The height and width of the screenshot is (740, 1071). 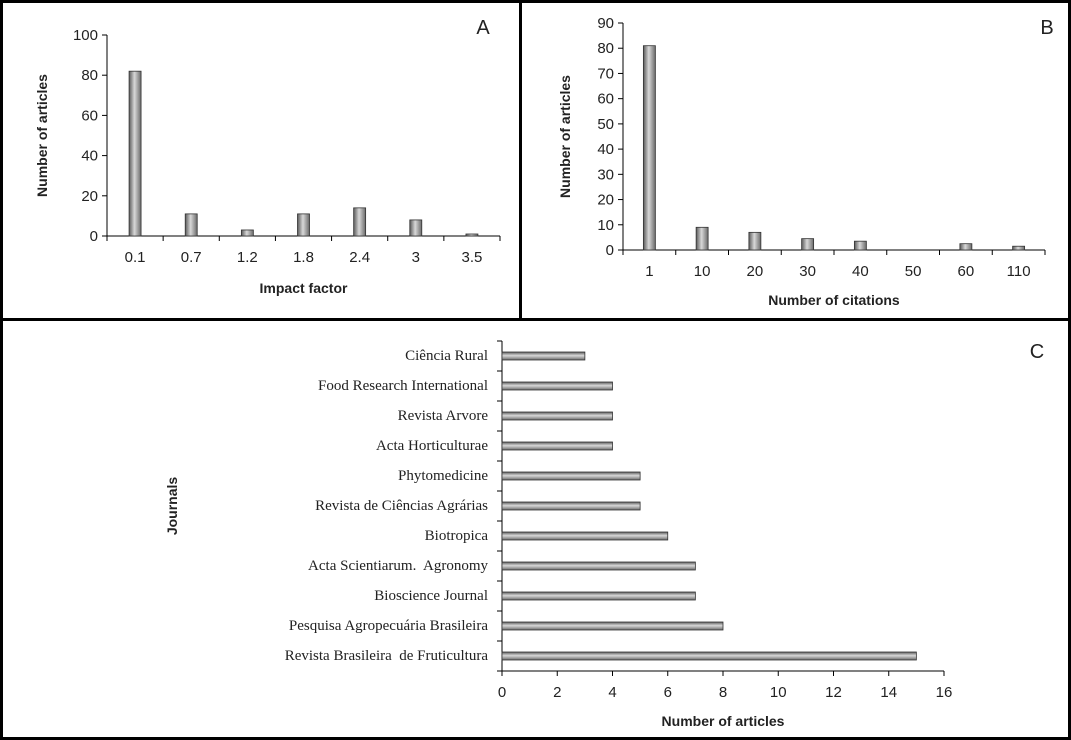 What do you see at coordinates (431, 596) in the screenshot?
I see `journal-label: Bioscience Journal` at bounding box center [431, 596].